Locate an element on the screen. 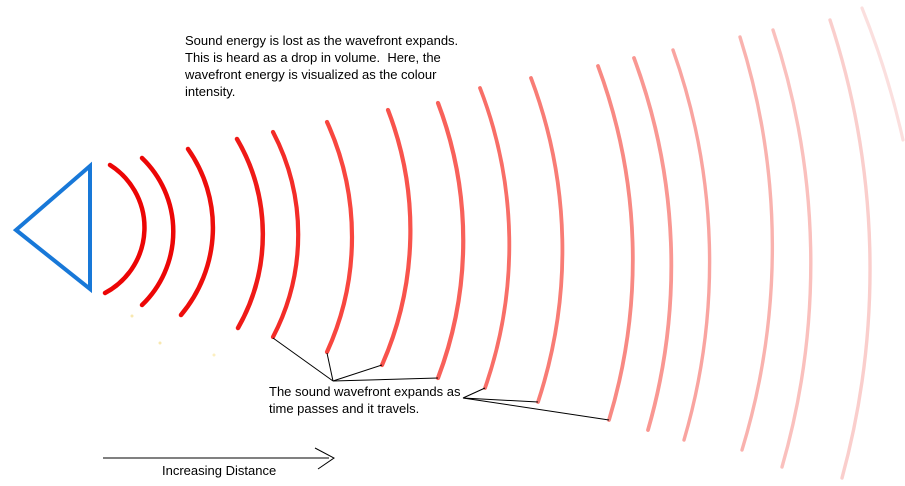  annotation-line: time passes and it travels. is located at coordinates (344, 408).